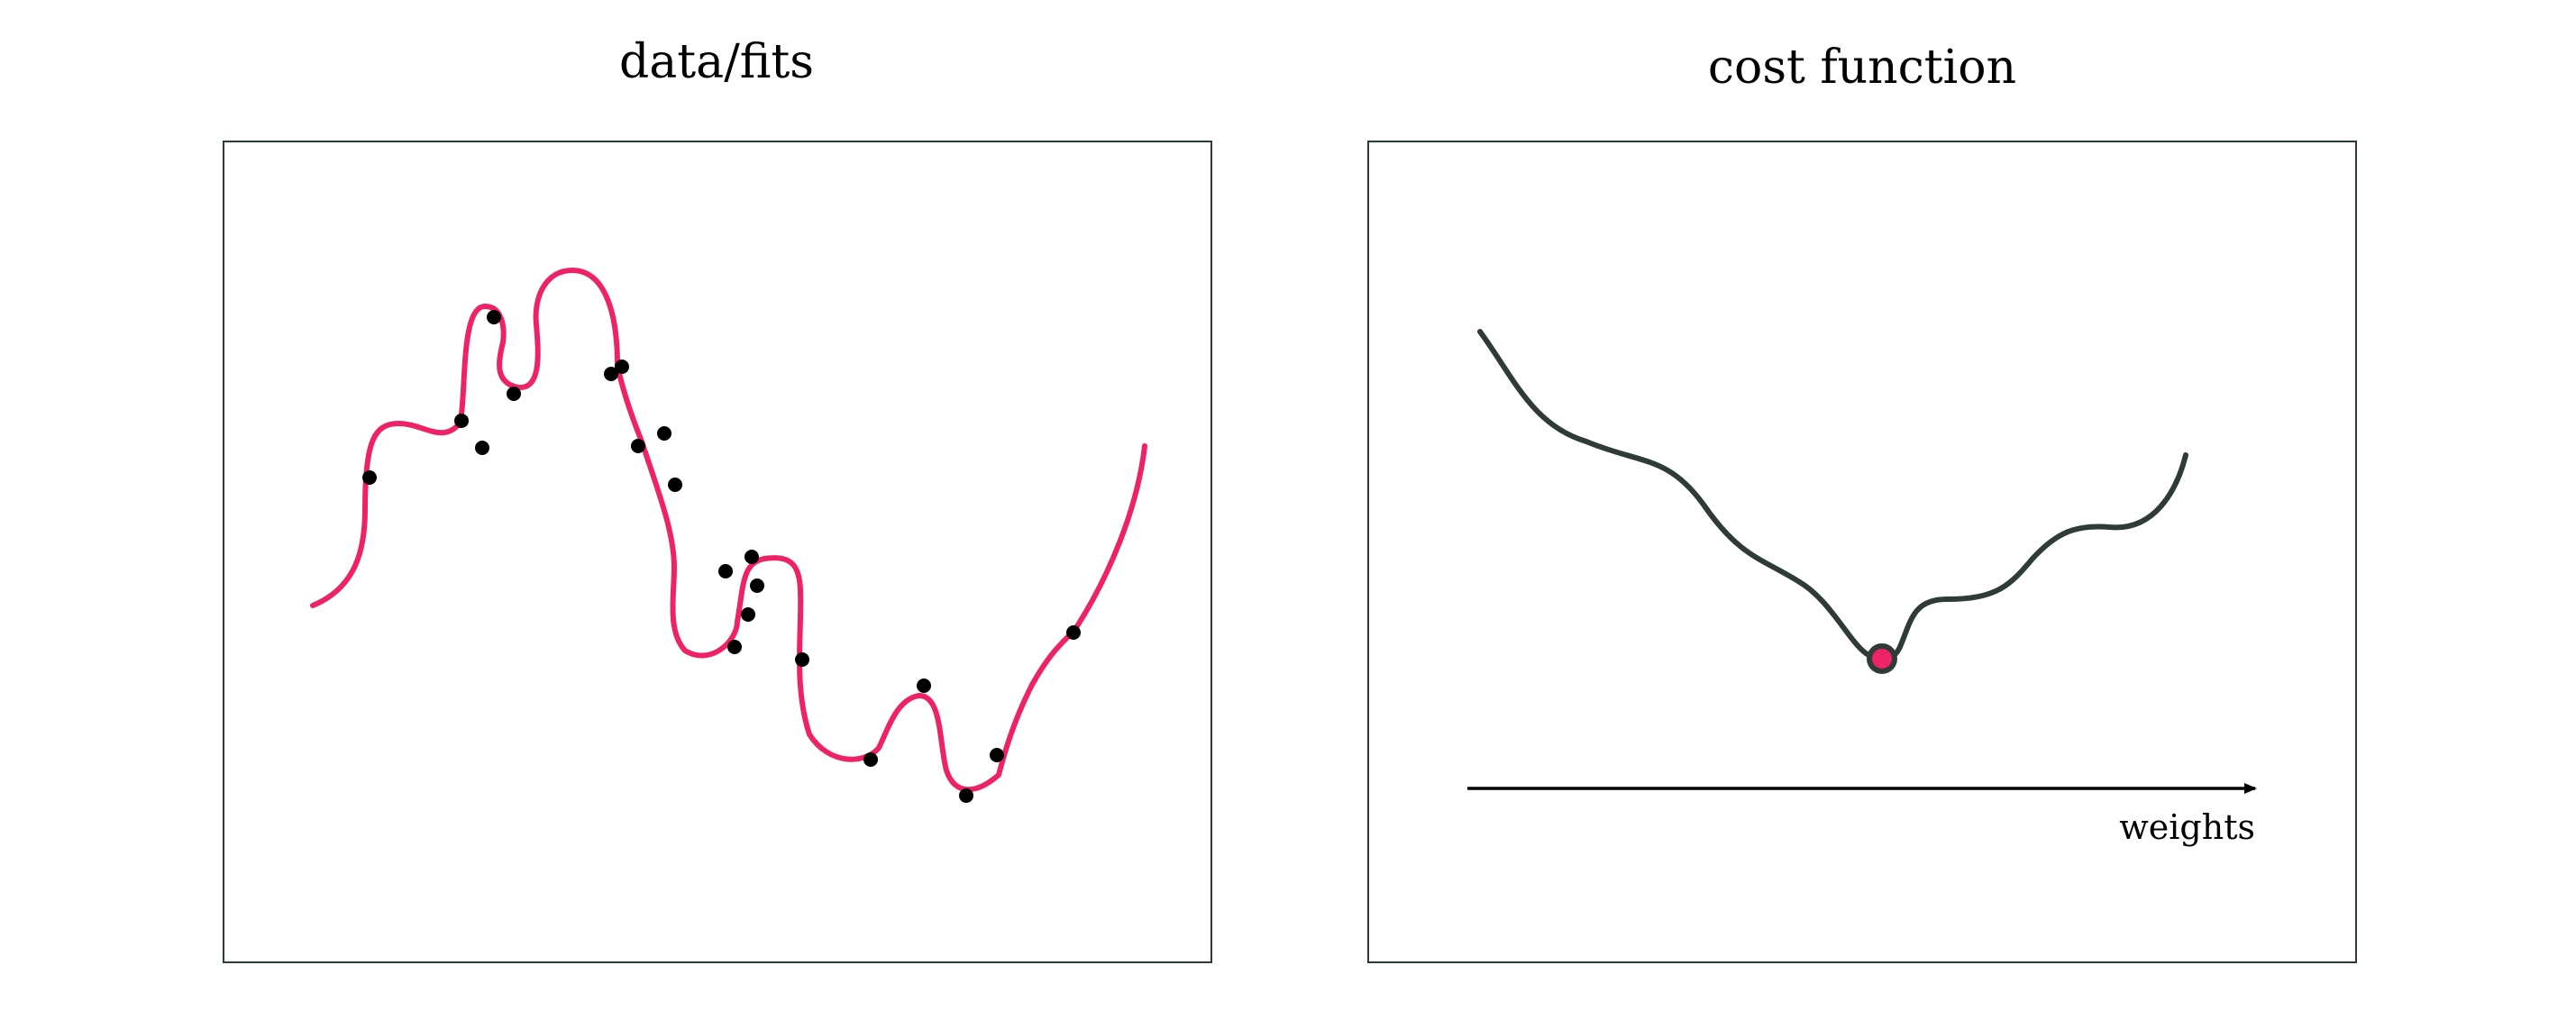 This screenshot has height=1029, width=2576. Describe the element at coordinates (1862, 68) in the screenshot. I see `panel-title-cost-function: cost function` at that location.